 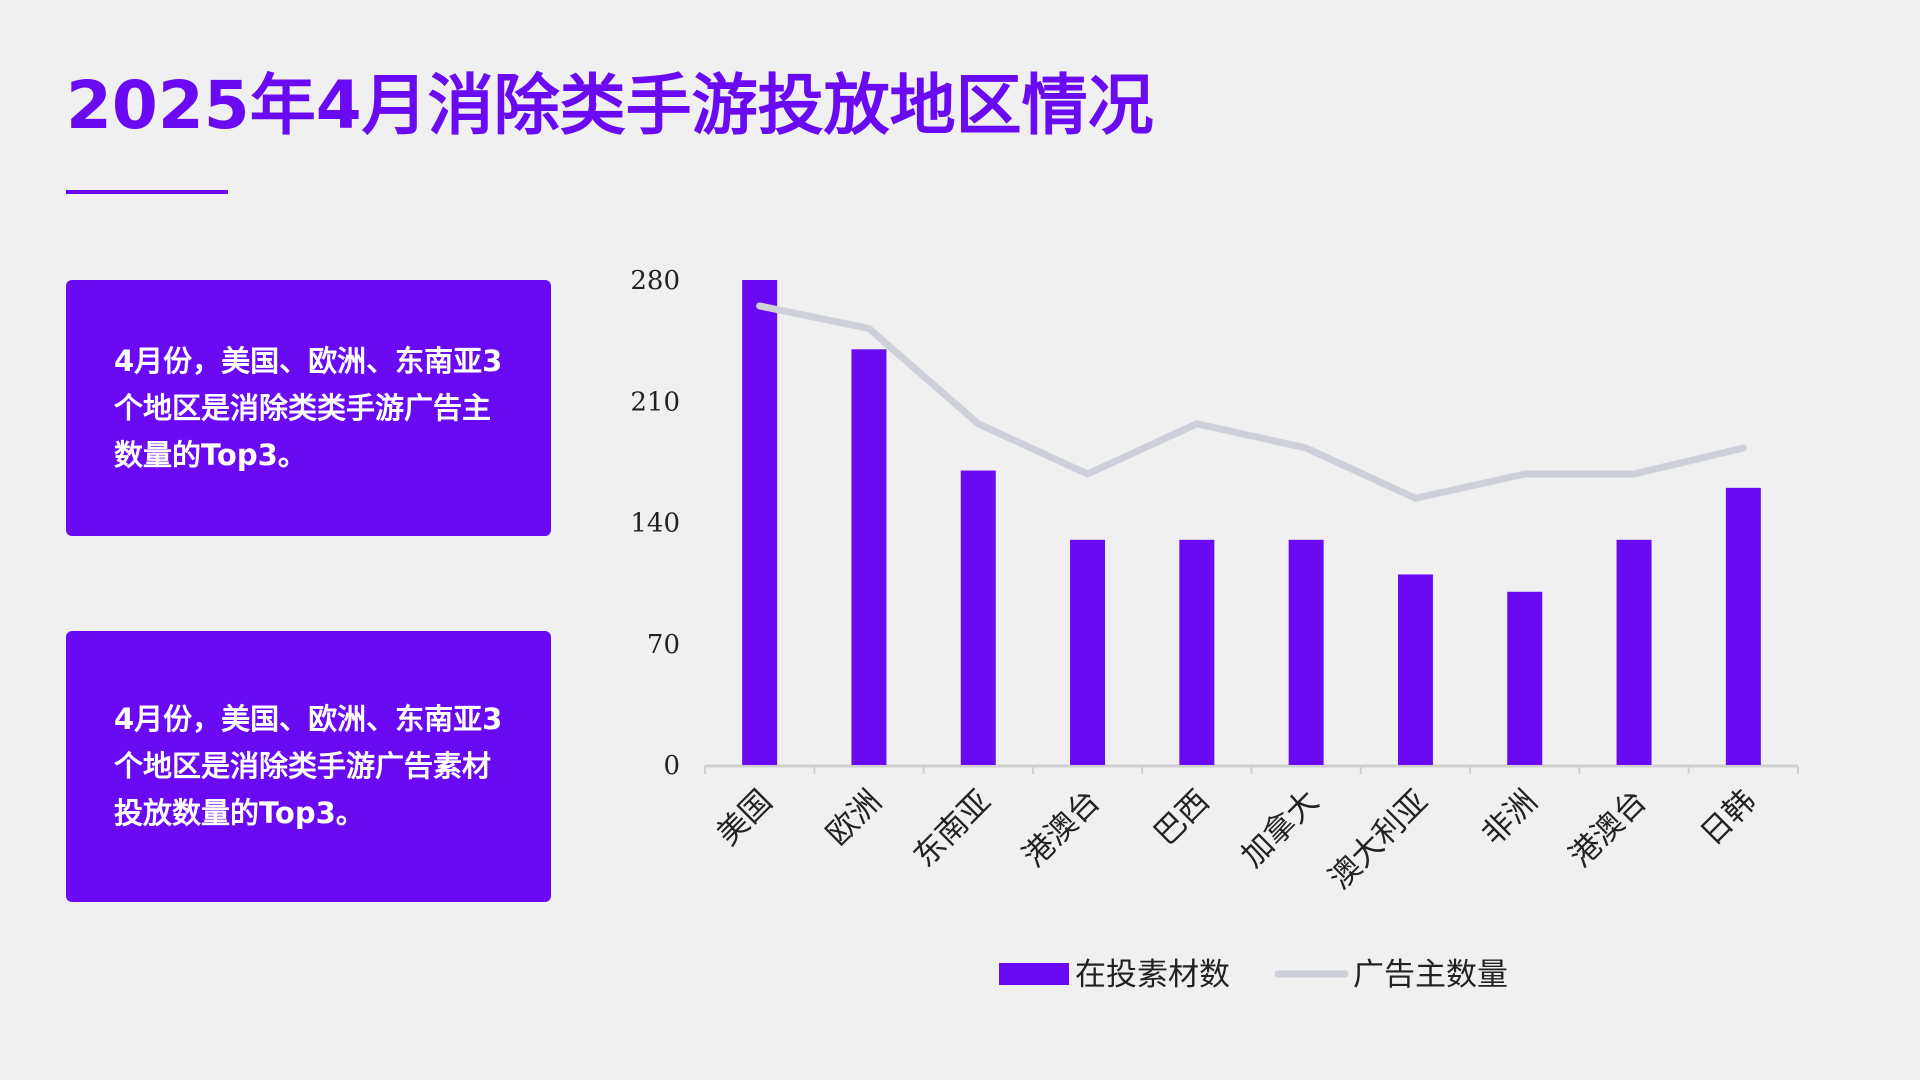 I want to click on x-tick-label: 加拿大, so click(x=1280, y=828).